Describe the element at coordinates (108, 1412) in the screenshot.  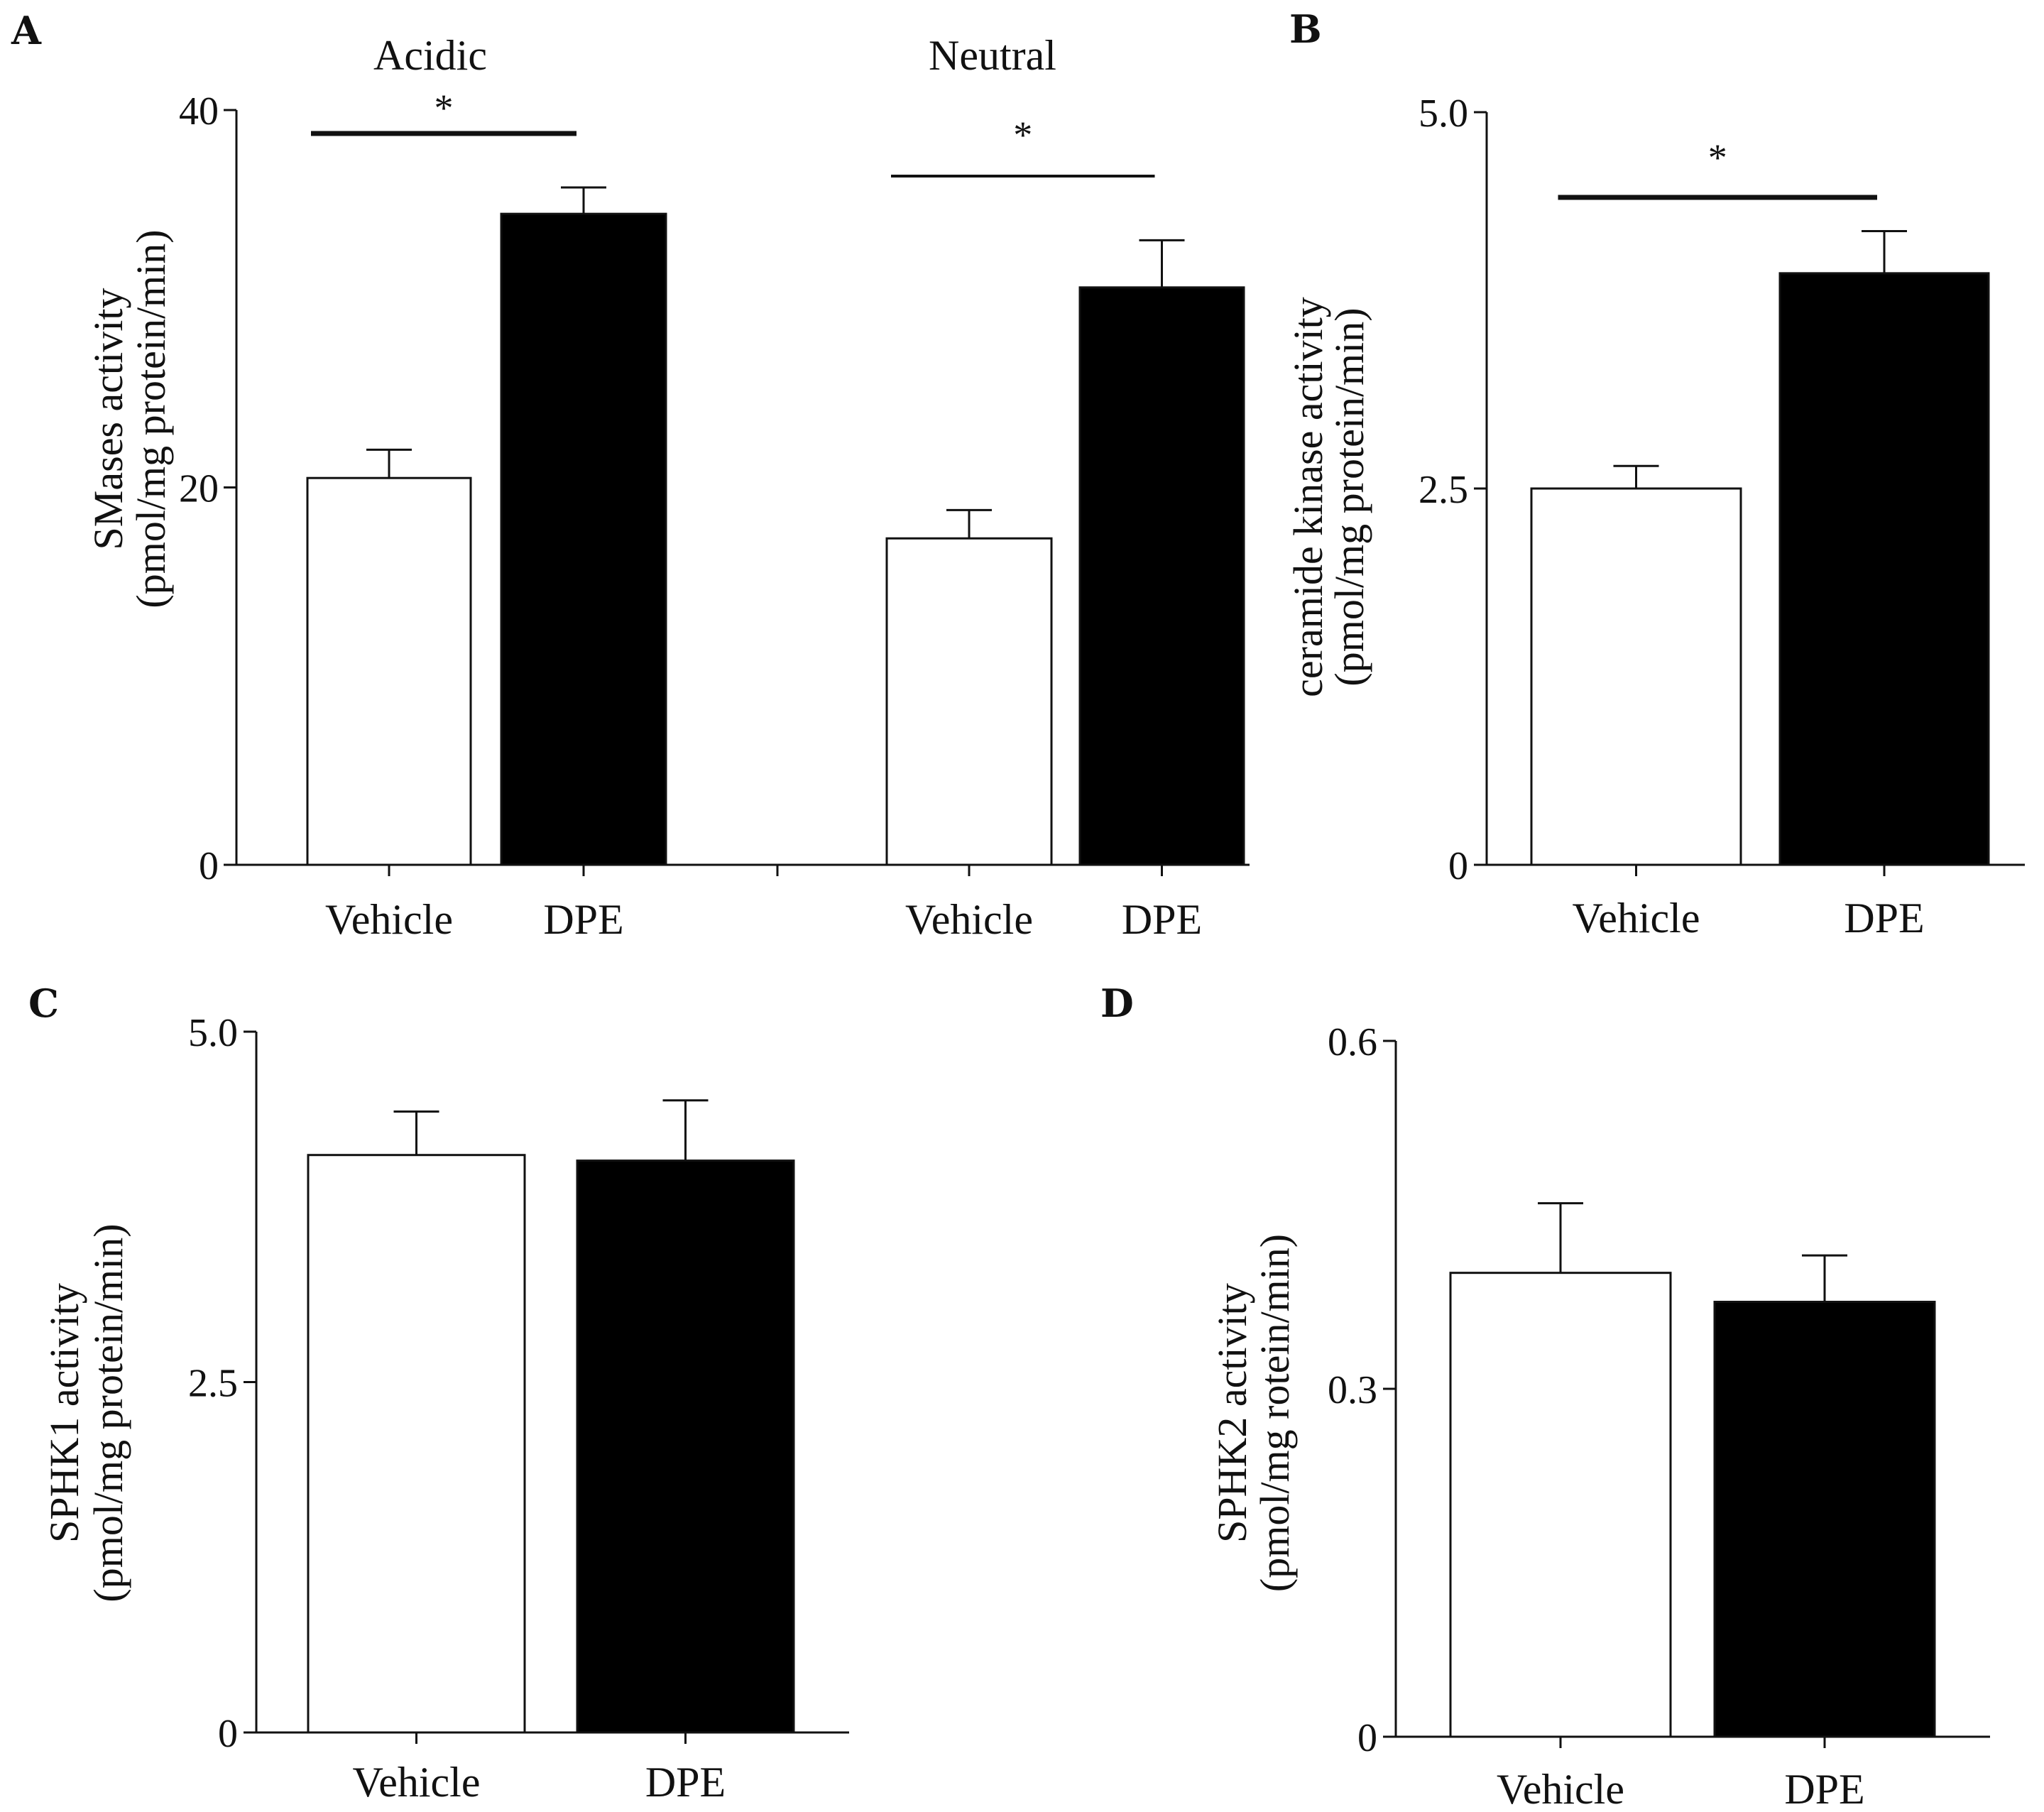
I see `y-axis-title-units-c: (pmol/mg protein/min)` at that location.